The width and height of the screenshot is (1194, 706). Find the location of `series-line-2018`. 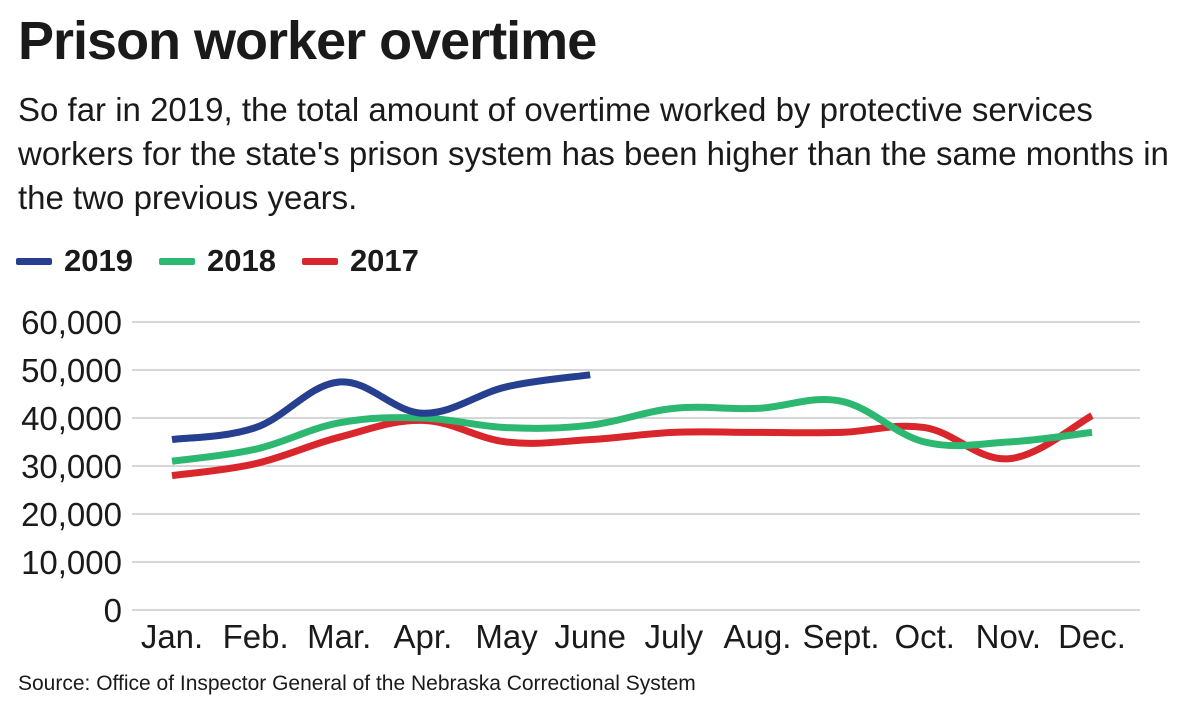

series-line-2018 is located at coordinates (632, 430).